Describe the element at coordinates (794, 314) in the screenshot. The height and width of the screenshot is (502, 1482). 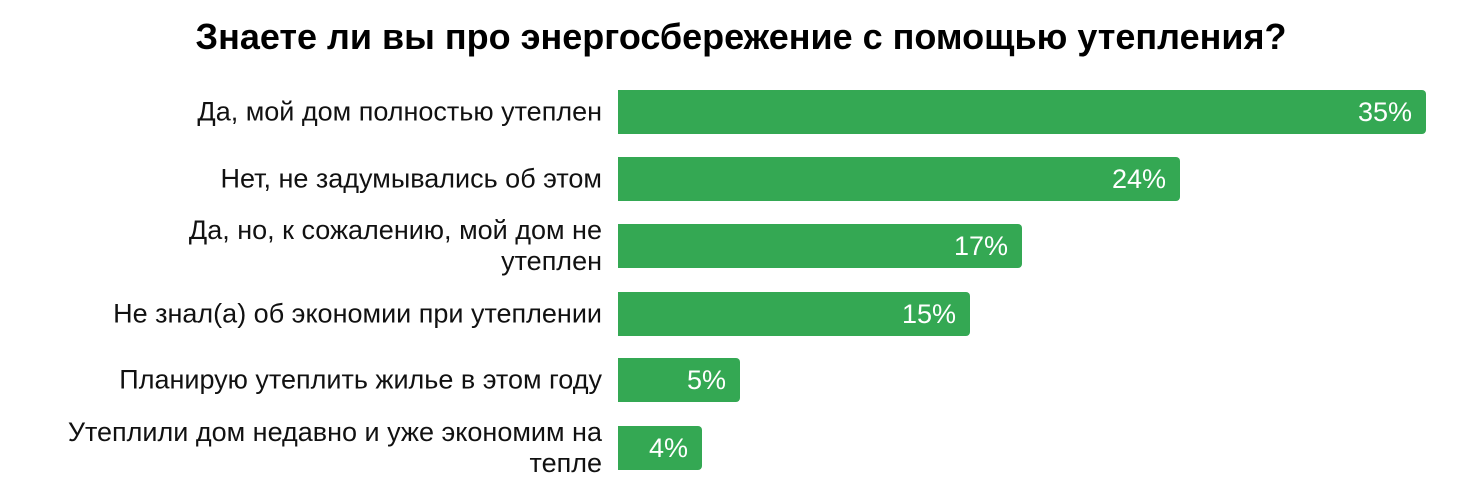
I see `bar: 15%` at that location.